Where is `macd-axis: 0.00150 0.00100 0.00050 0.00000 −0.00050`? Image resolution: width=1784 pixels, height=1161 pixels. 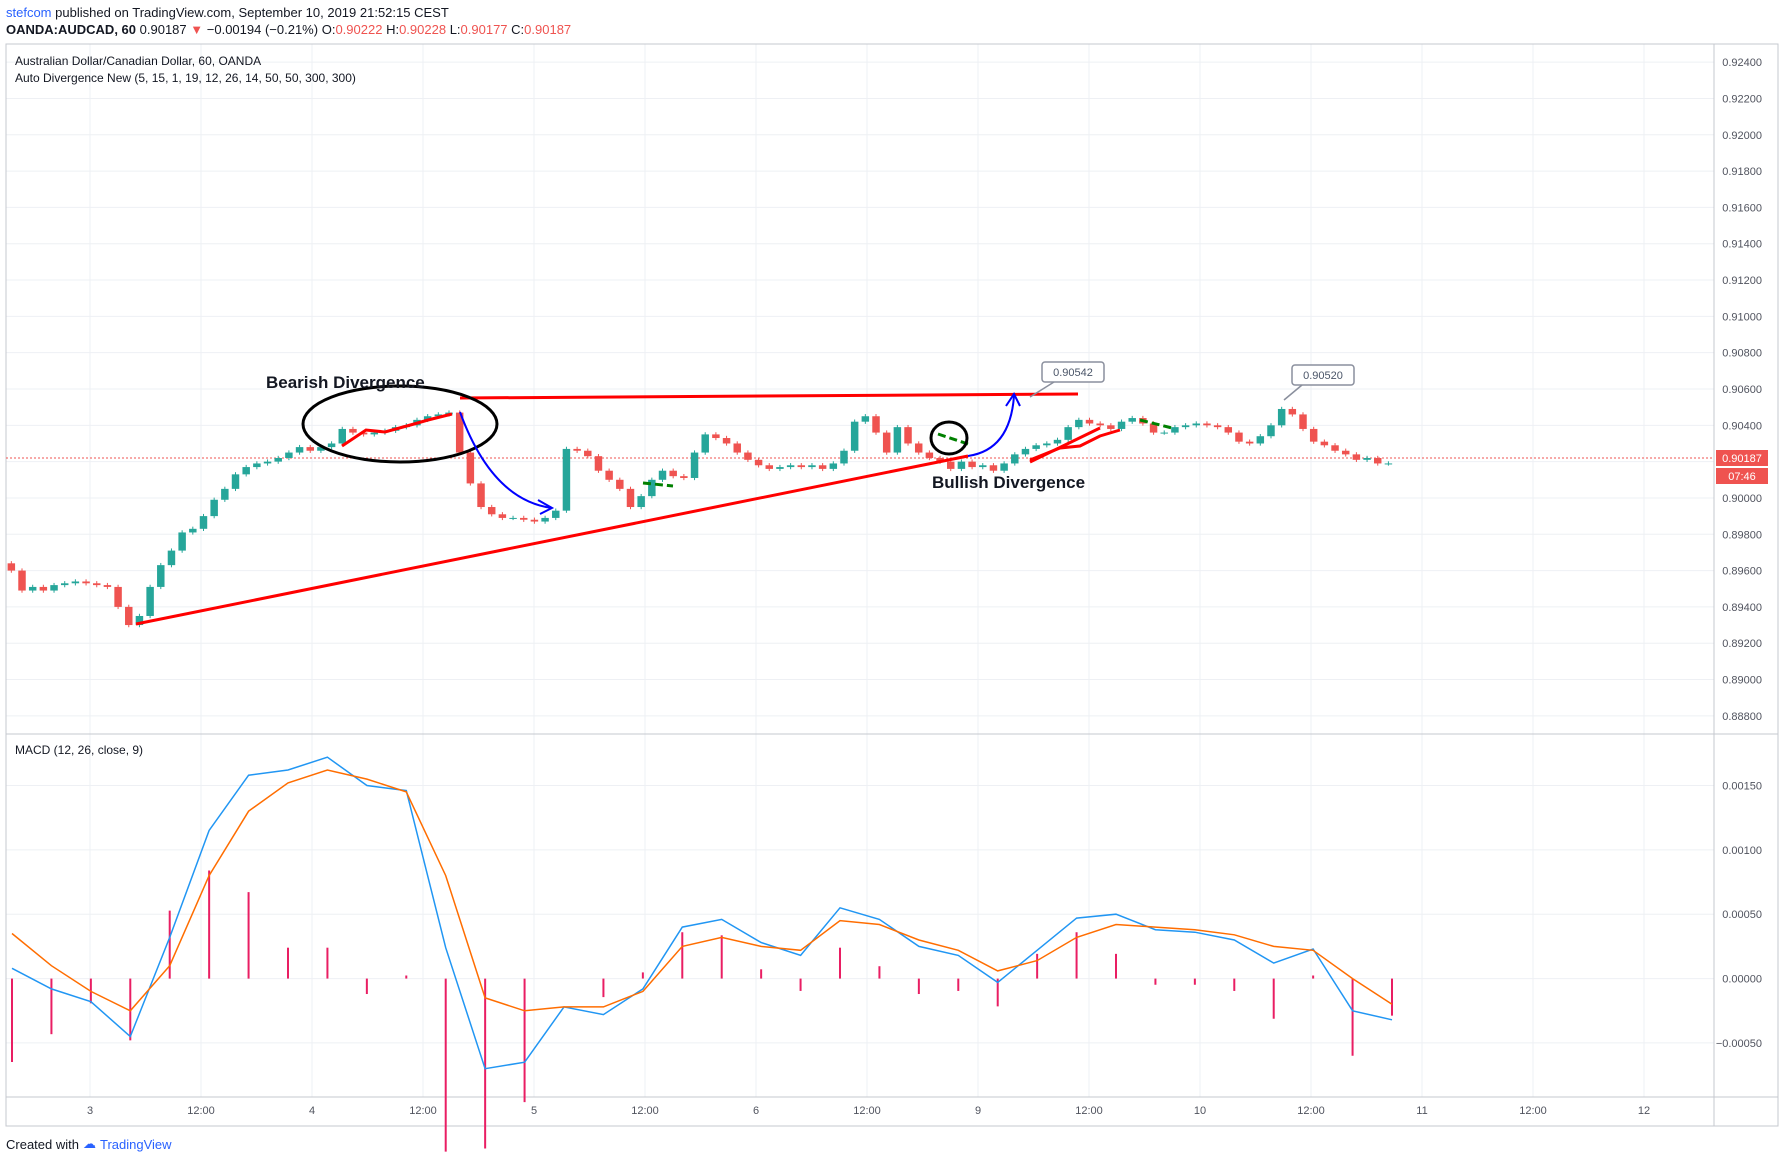
macd-axis: 0.00150 0.00100 0.00050 0.00000 −0.00050 is located at coordinates (1739, 914).